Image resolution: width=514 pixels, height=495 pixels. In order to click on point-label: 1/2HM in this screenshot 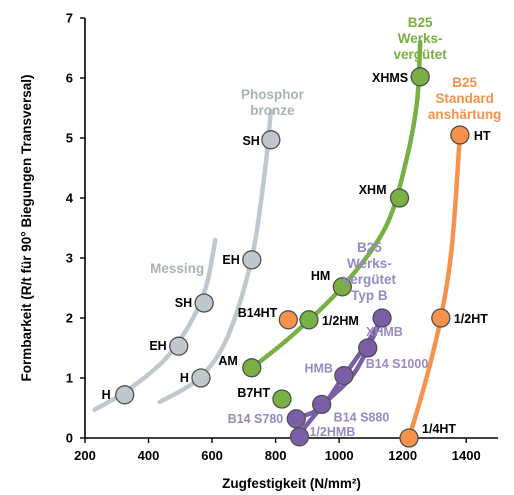, I will do `click(340, 321)`.